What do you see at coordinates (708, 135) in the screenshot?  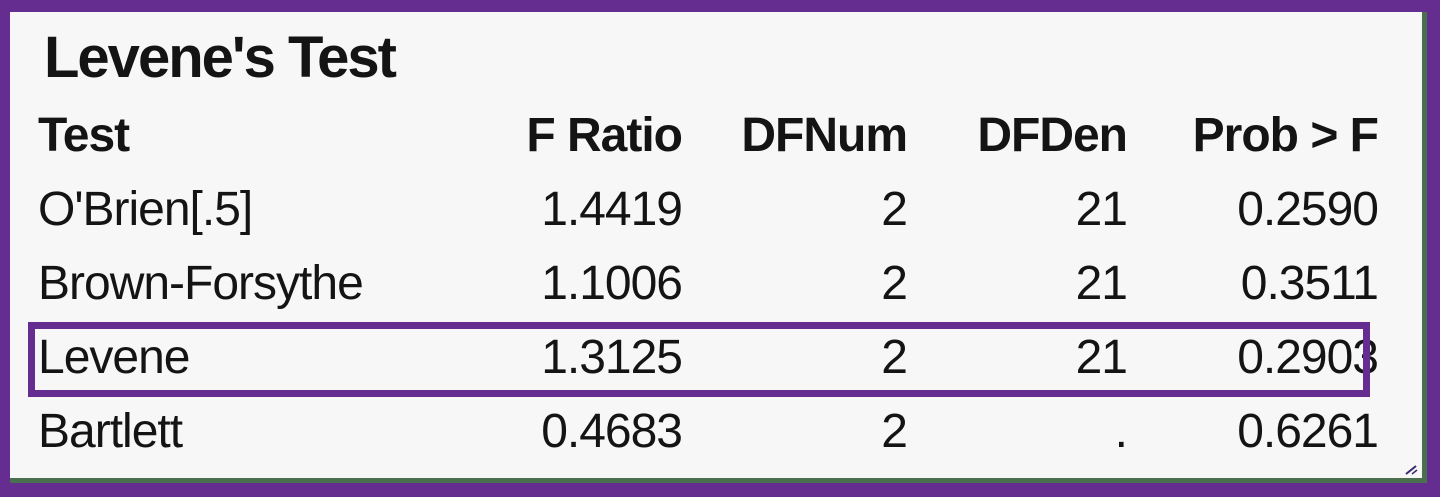 I see `table-header-row: Test F Ratio DFNum DFDen Prob > F` at bounding box center [708, 135].